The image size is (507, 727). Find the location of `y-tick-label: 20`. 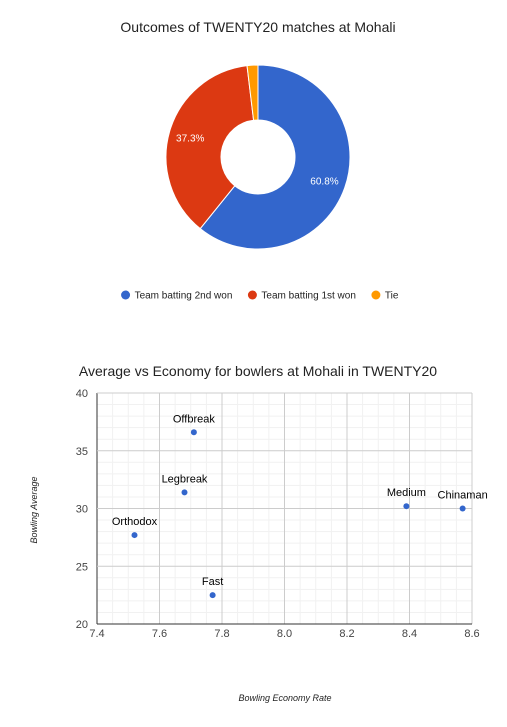

y-tick-label: 20 is located at coordinates (82, 625).